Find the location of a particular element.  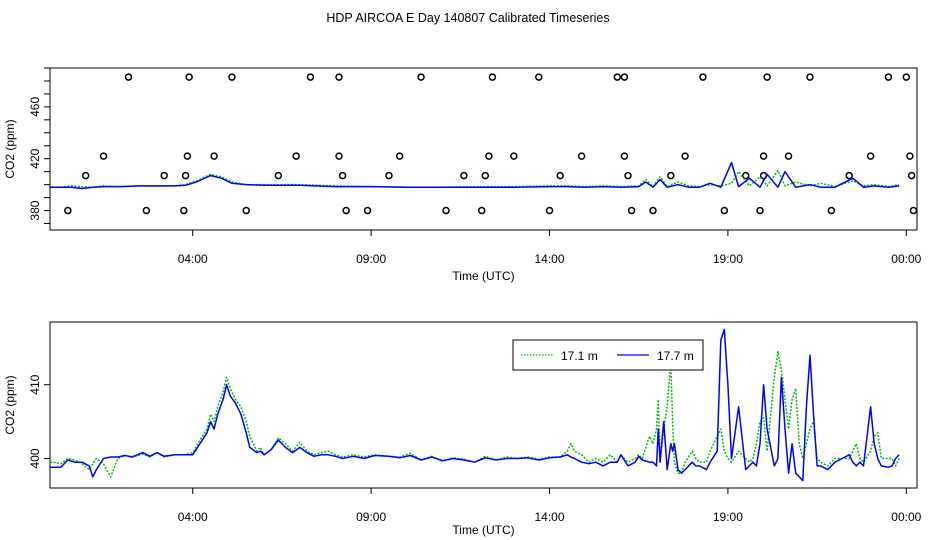

top-xtick-label: 09:00 is located at coordinates (371, 259).